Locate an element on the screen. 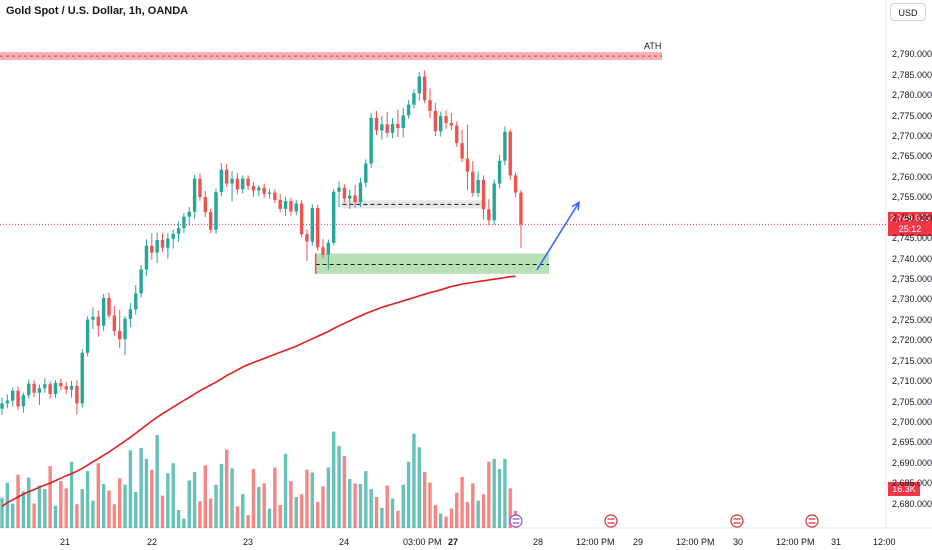 Image resolution: width=932 pixels, height=550 pixels. price-tick-label: 2,725.000 is located at coordinates (912, 319).